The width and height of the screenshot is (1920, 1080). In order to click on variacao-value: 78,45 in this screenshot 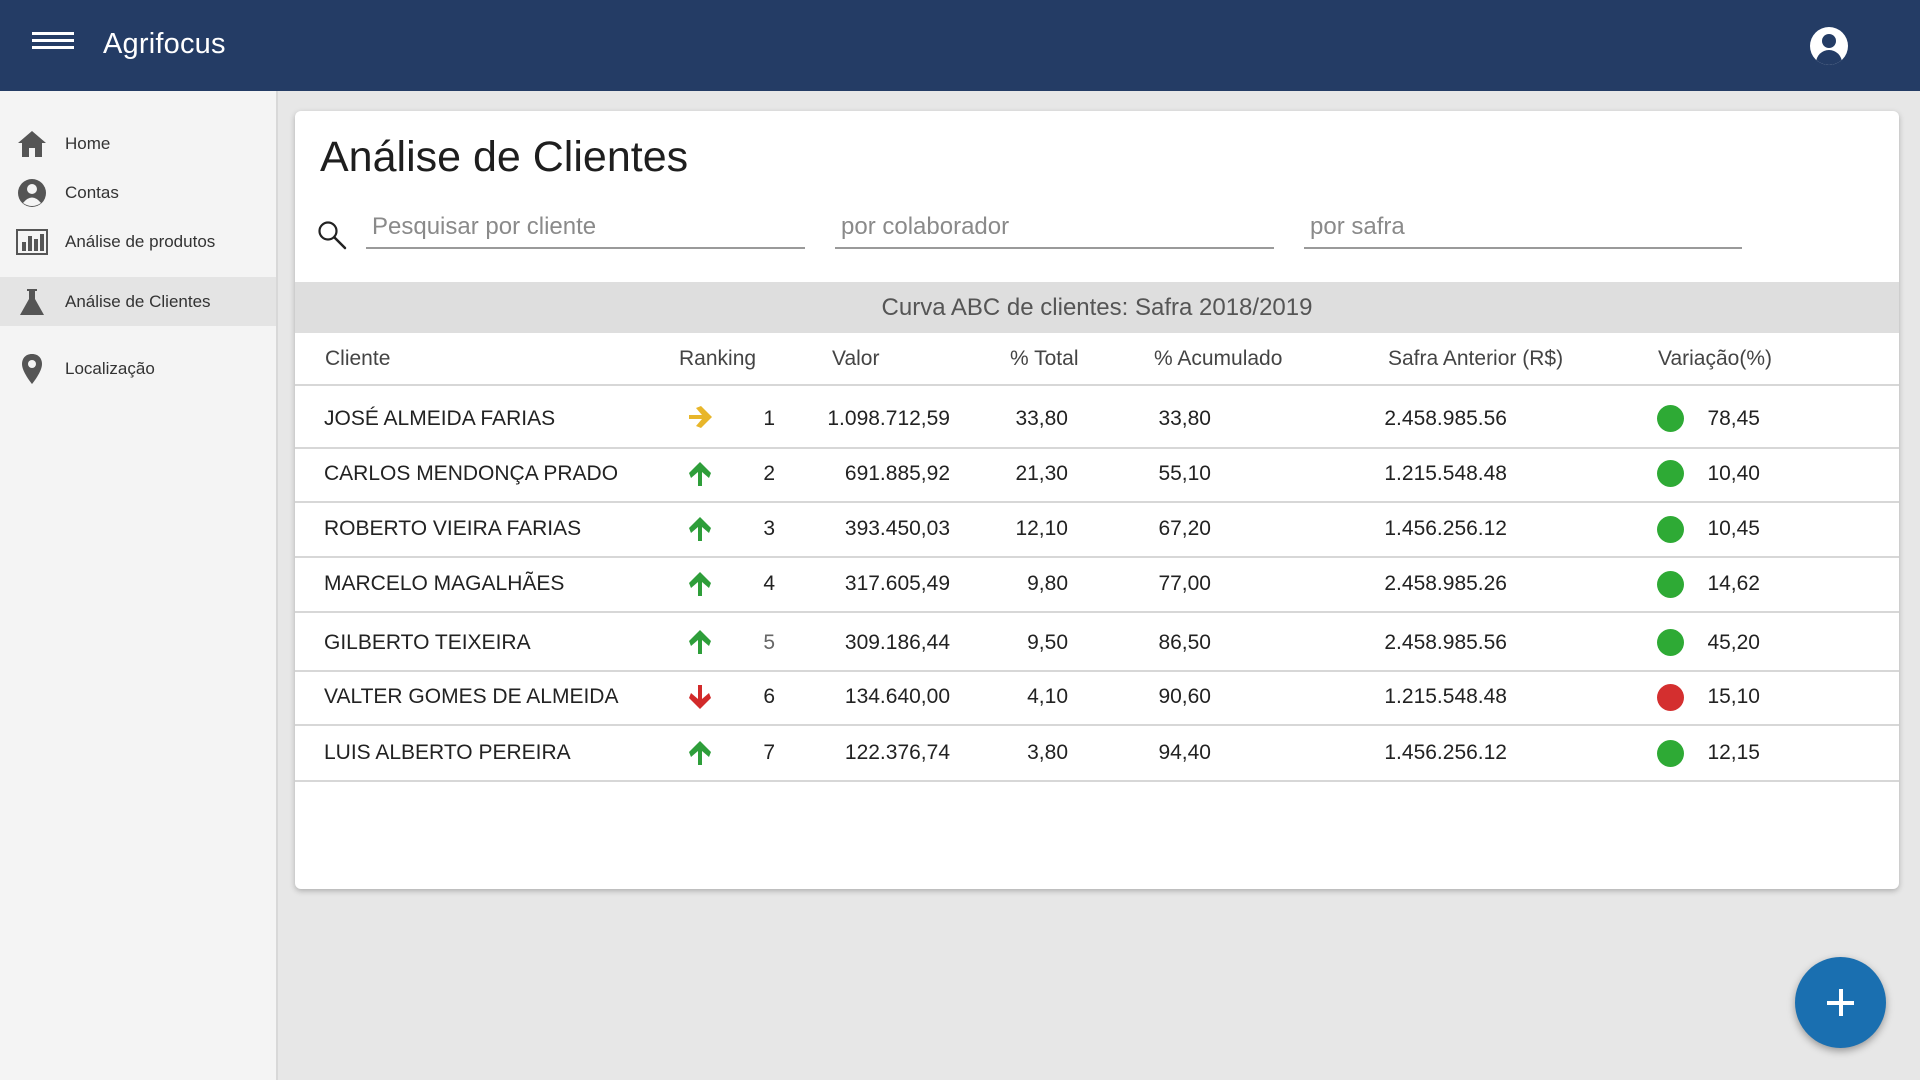, I will do `click(1733, 418)`.